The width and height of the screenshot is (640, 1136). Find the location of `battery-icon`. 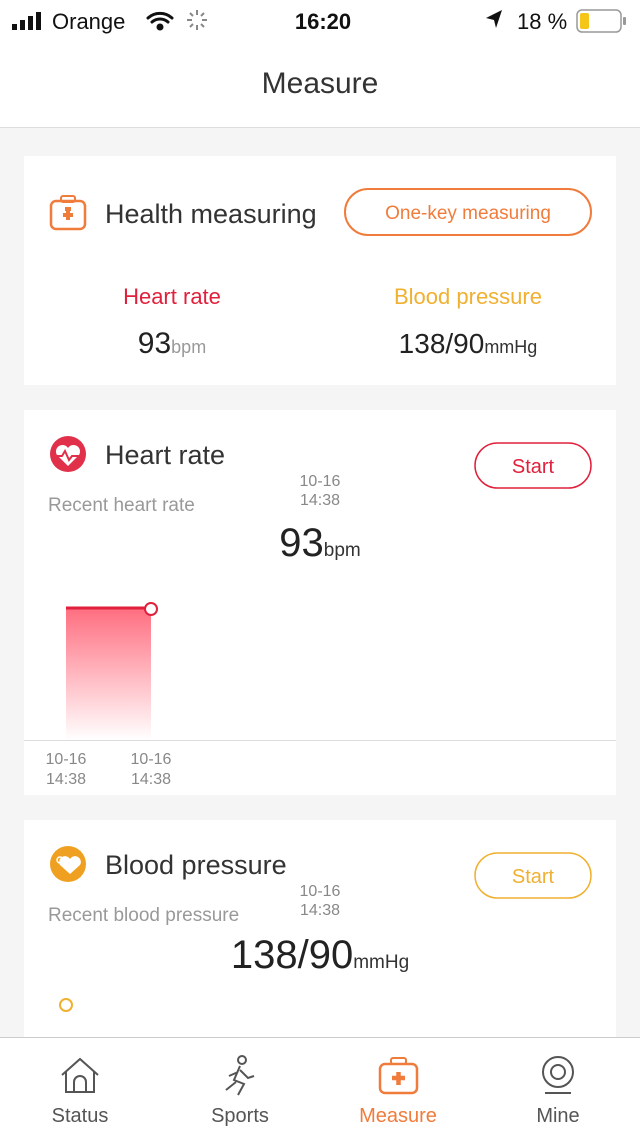

battery-icon is located at coordinates (601, 21).